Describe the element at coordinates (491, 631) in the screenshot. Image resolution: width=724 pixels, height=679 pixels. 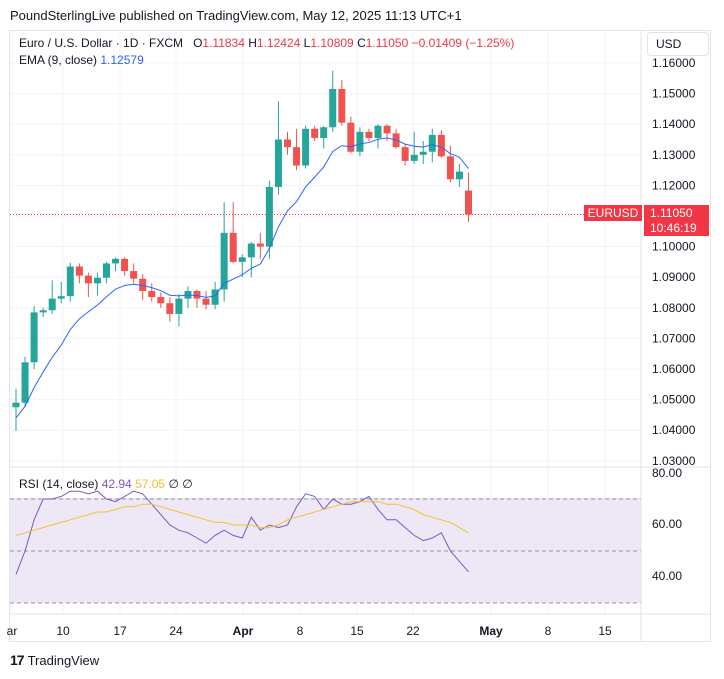
I see `time-tick-label: May` at that location.